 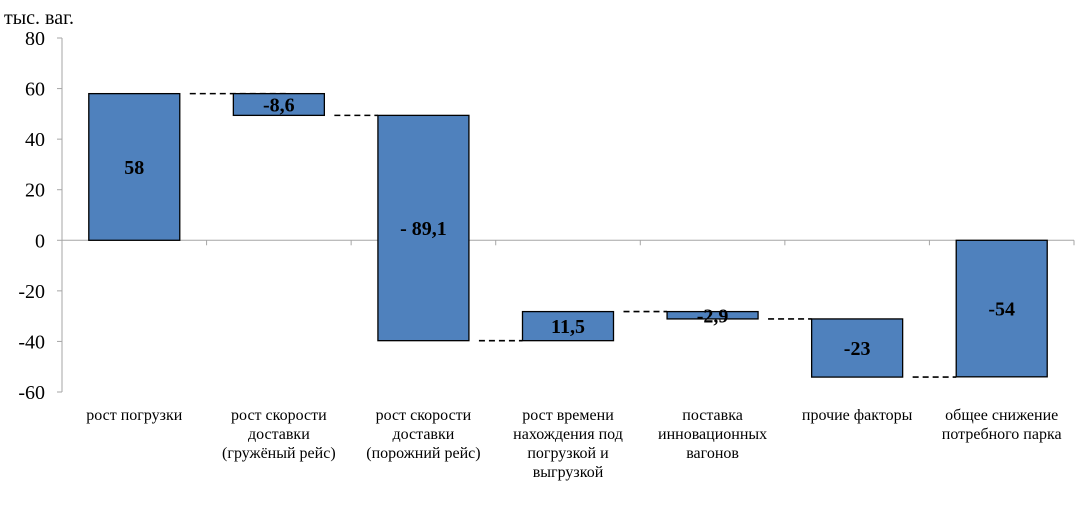 What do you see at coordinates (35, 140) in the screenshot?
I see `y-tick-label: 40` at bounding box center [35, 140].